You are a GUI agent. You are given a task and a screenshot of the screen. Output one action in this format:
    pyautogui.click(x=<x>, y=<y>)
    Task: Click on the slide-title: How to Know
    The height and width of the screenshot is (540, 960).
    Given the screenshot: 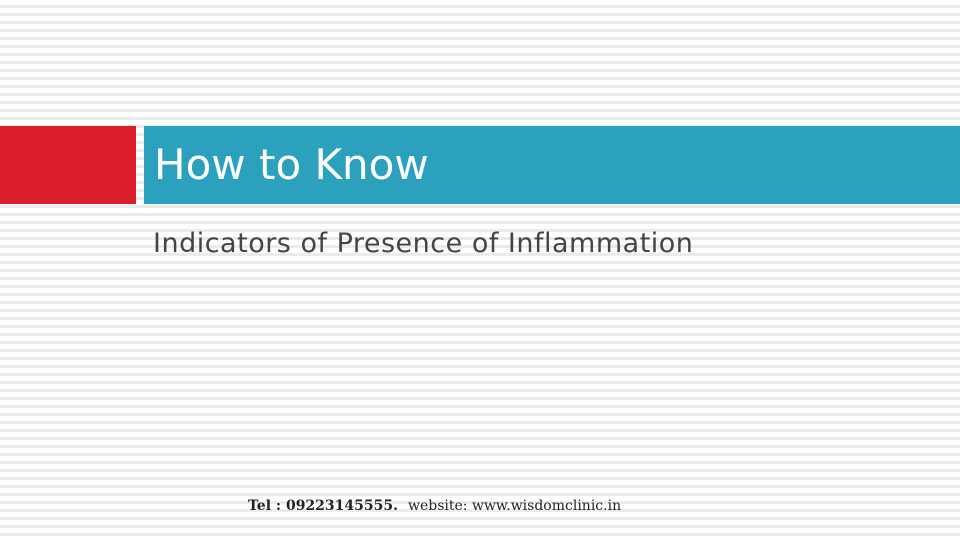 What is the action you would take?
    pyautogui.click(x=291, y=164)
    